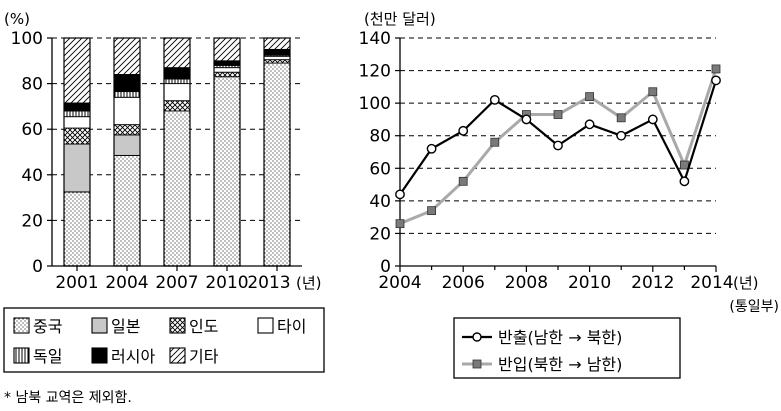 Image resolution: width=781 pixels, height=411 pixels. Describe the element at coordinates (560, 337) in the screenshot. I see `line-legend-label: 반출(남한 → 북한)` at that location.